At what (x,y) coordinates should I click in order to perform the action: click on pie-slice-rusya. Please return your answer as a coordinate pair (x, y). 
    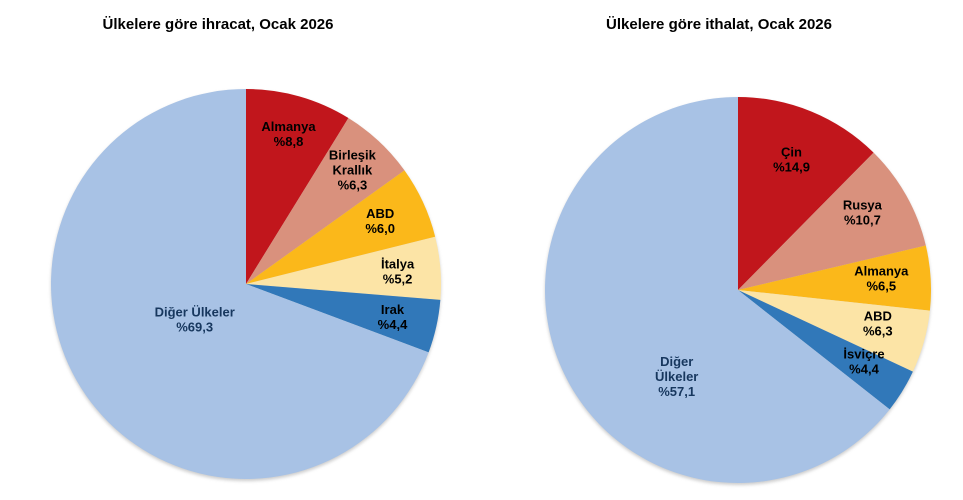
    Looking at the image, I should click on (832, 221).